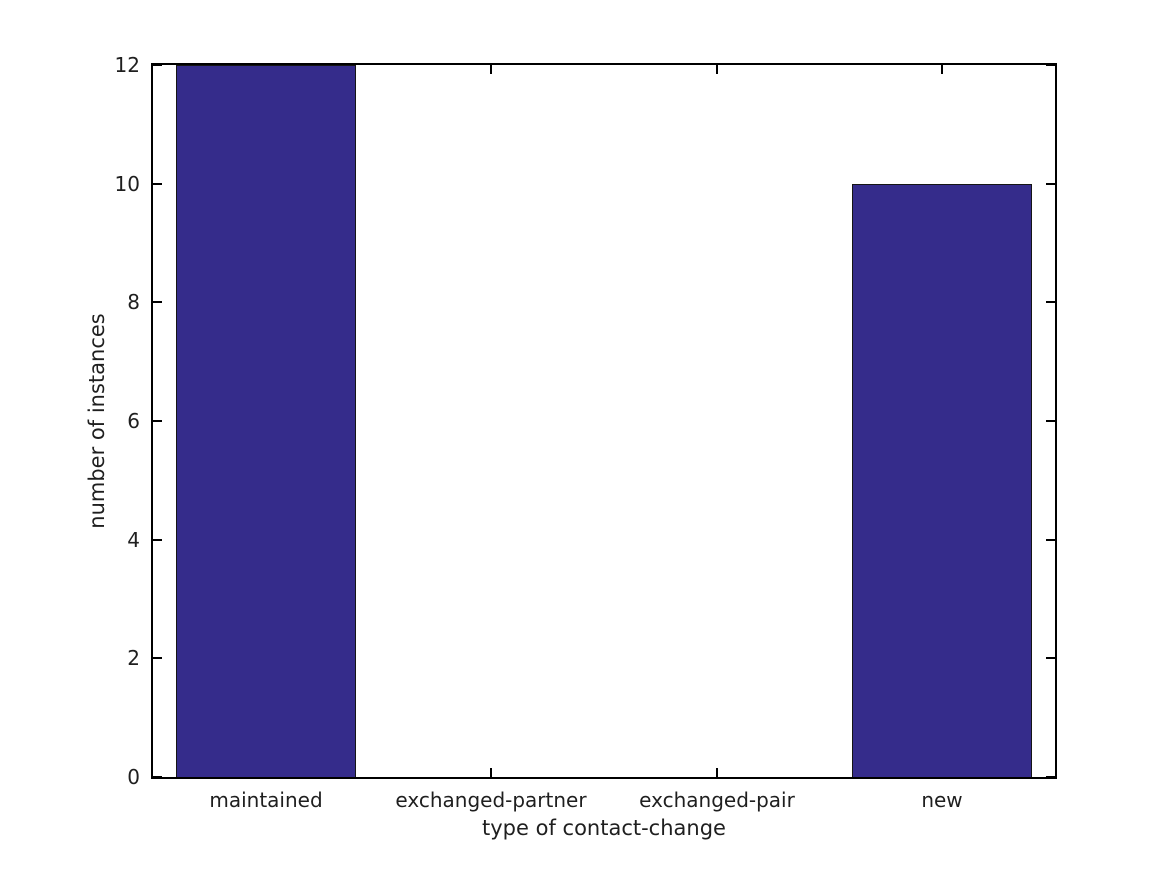 The height and width of the screenshot is (875, 1167). I want to click on x-tick-label: maintained, so click(266, 800).